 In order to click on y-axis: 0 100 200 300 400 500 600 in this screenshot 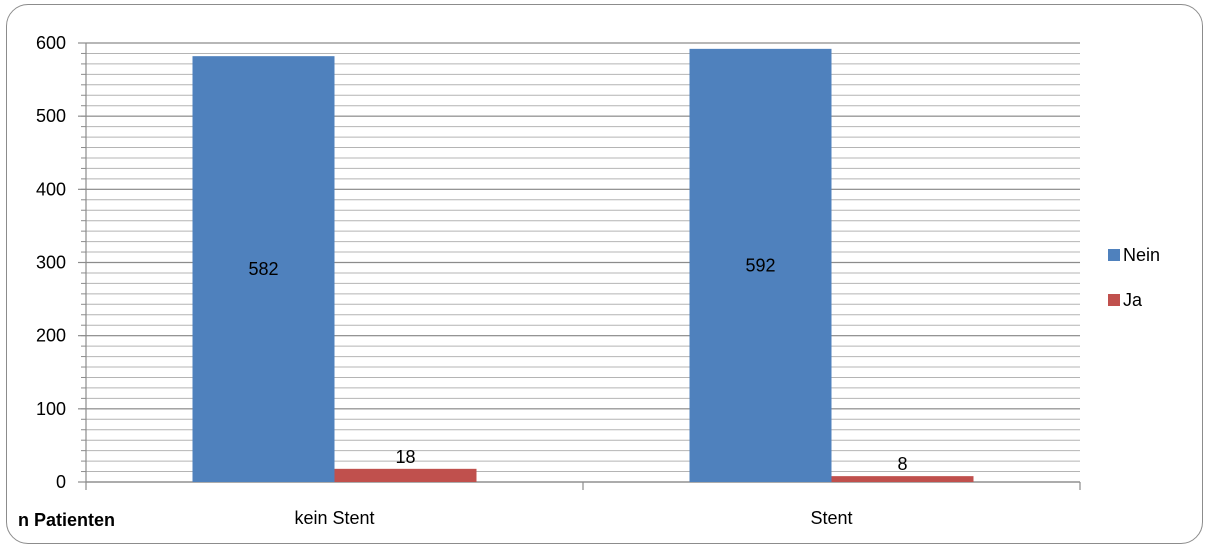, I will do `click(61, 262)`.